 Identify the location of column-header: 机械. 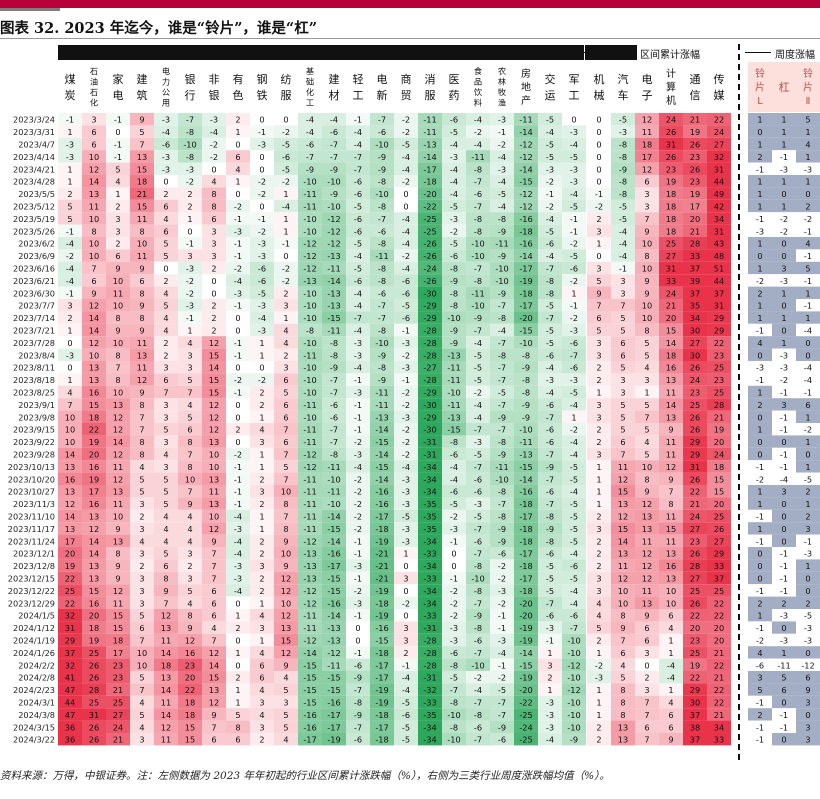
(599, 87).